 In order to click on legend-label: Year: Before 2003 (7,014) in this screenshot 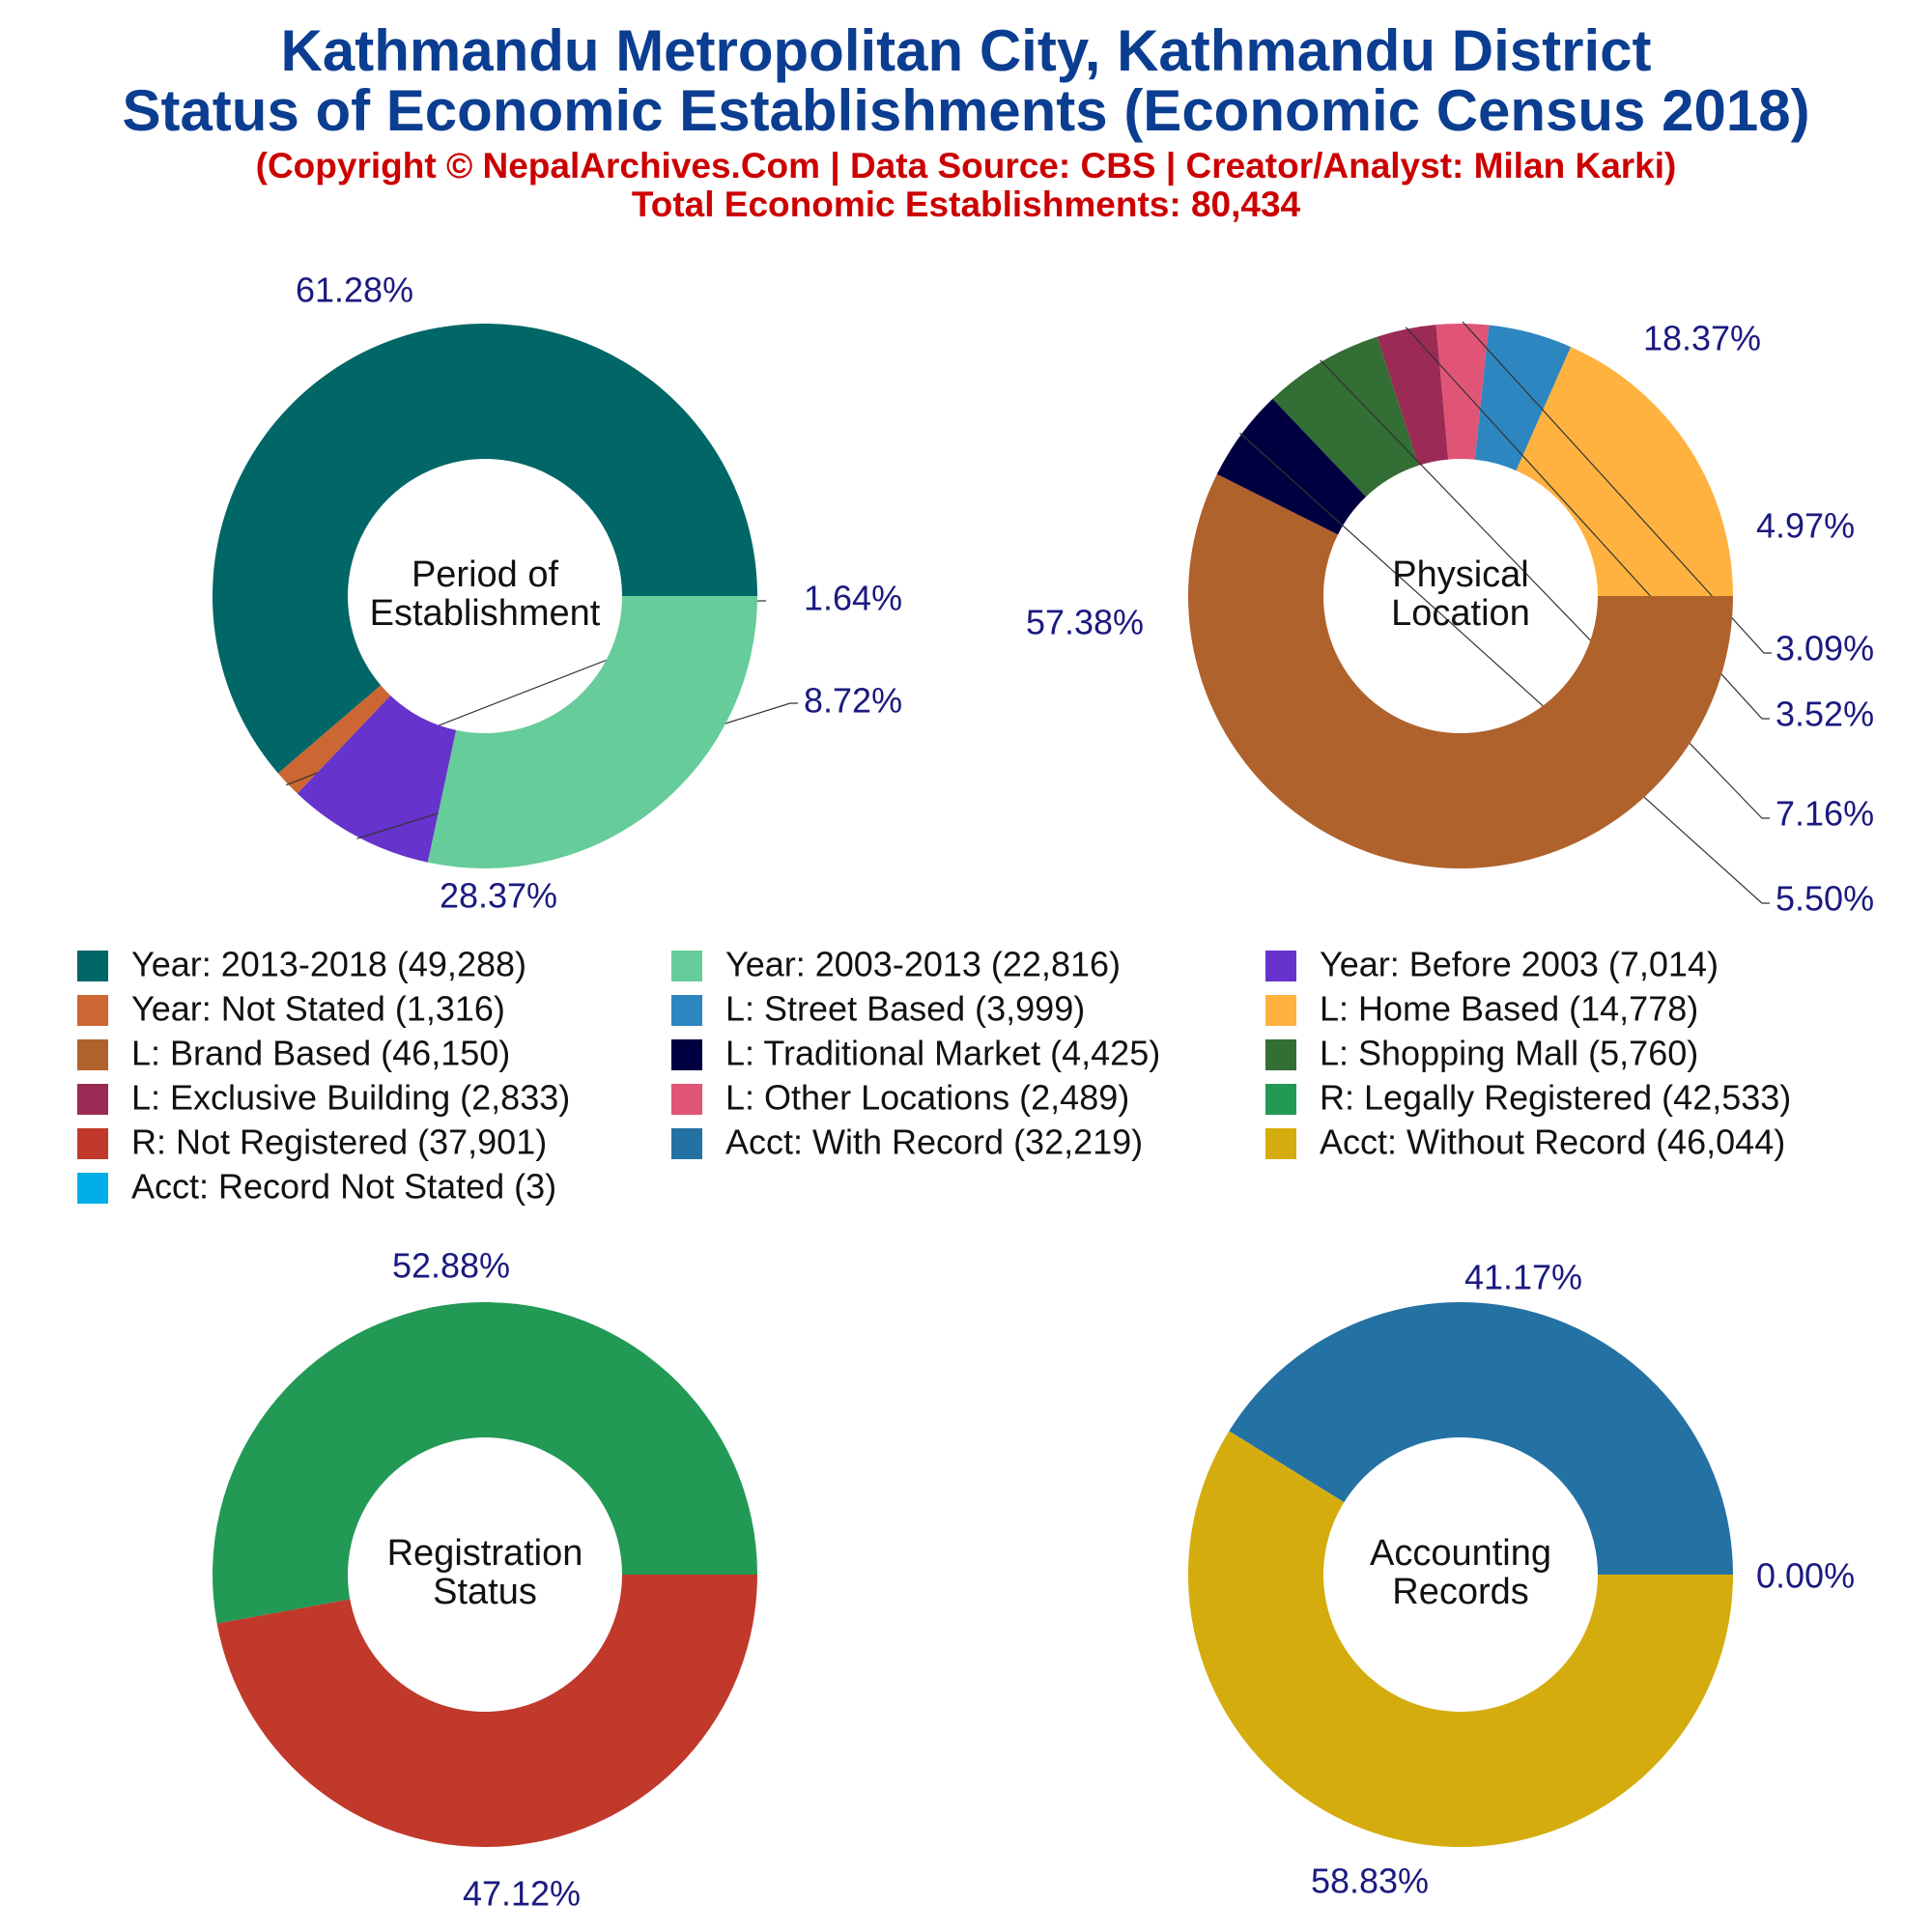, I will do `click(1519, 964)`.